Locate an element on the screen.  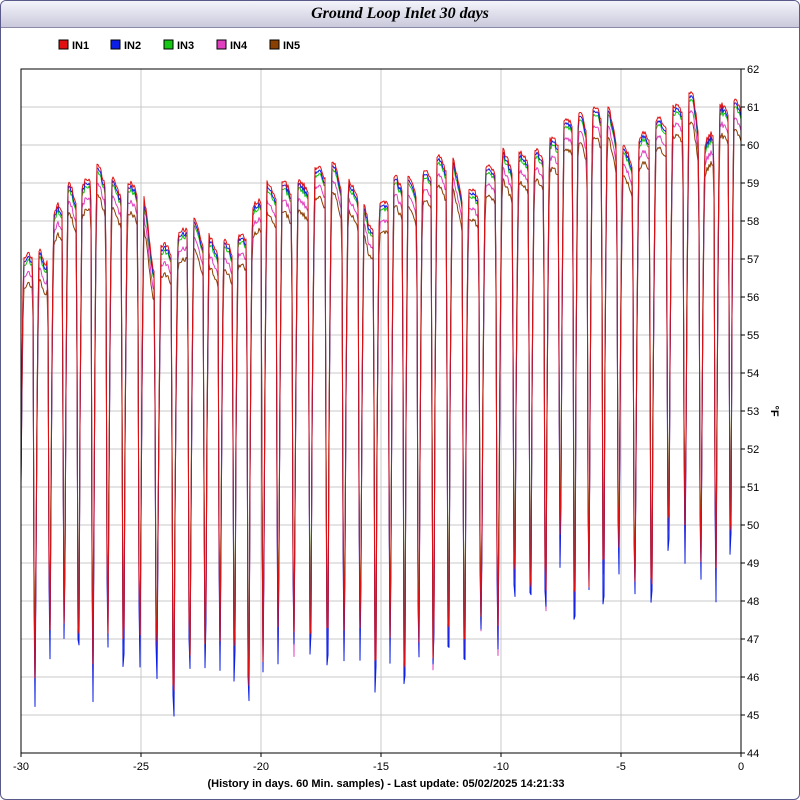
y-tick-label: 60 is located at coordinates (753, 146).